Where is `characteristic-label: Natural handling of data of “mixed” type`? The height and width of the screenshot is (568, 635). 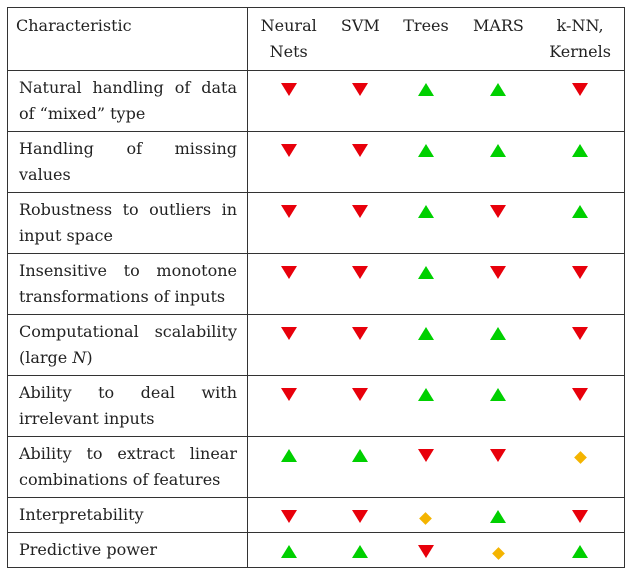
characteristic-label: Natural handling of data of “mixed” type is located at coordinates (127, 101).